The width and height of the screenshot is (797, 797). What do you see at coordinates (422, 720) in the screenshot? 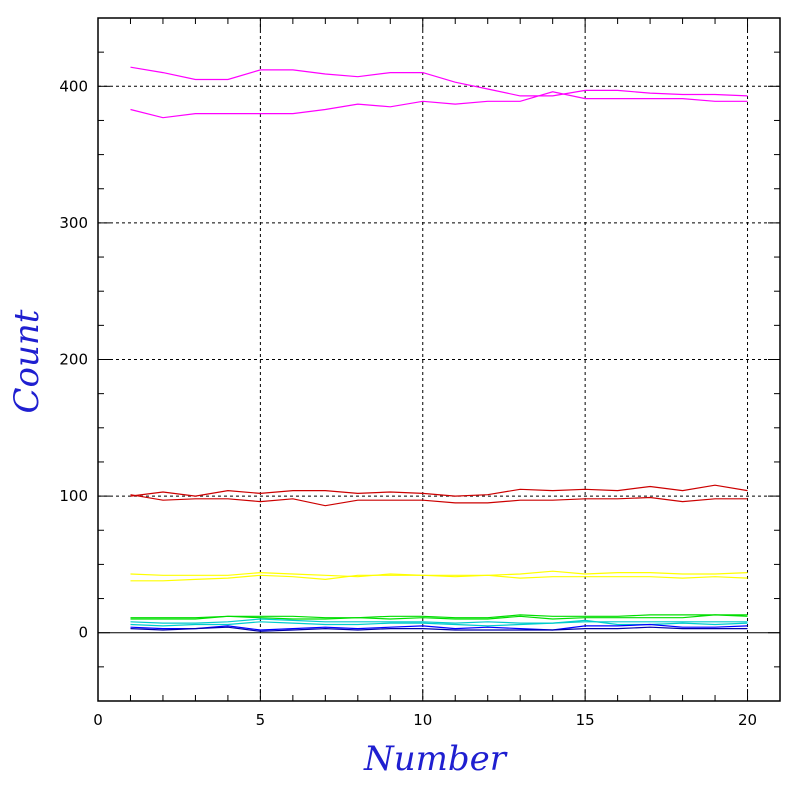
I see `x-tick-label: 10` at bounding box center [422, 720].